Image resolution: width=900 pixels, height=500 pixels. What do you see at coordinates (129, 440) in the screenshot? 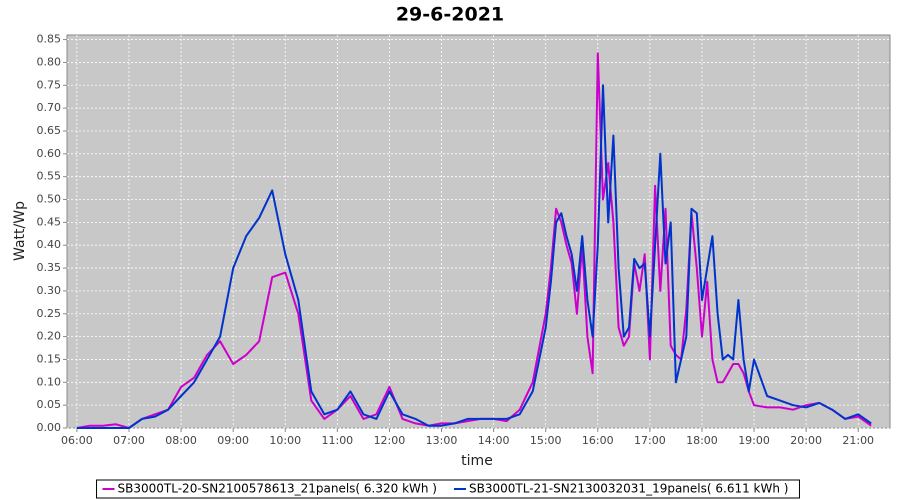
I see `x-tick-label: 07:00` at bounding box center [129, 440].